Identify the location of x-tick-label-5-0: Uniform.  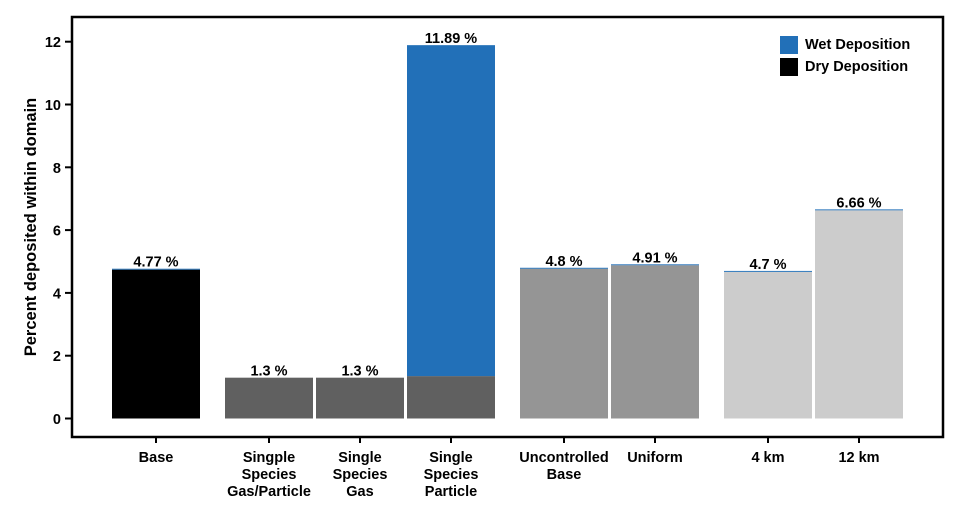
(655, 458).